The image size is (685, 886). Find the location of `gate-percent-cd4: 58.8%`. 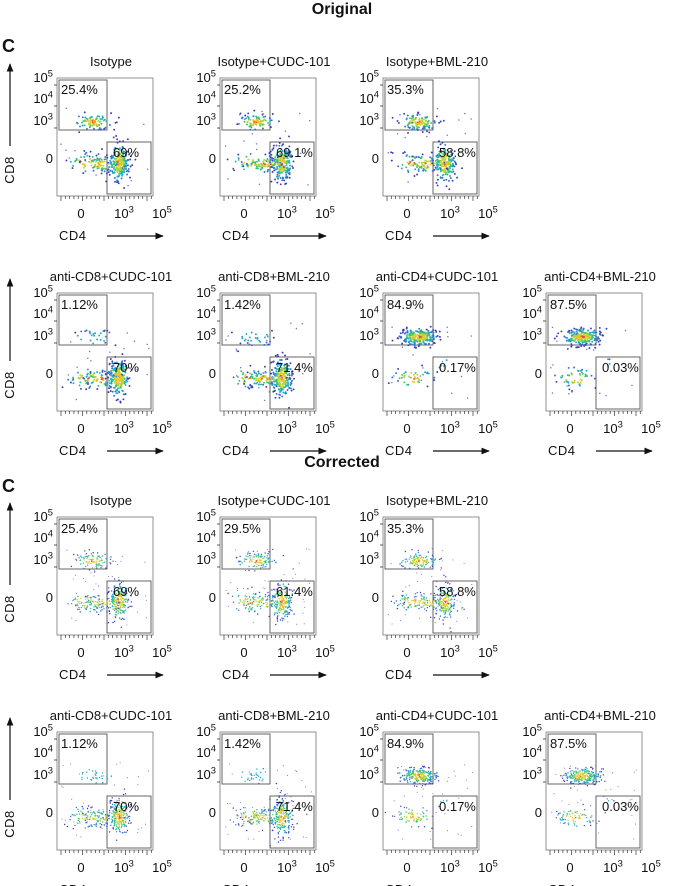

gate-percent-cd4: 58.8% is located at coordinates (457, 591).